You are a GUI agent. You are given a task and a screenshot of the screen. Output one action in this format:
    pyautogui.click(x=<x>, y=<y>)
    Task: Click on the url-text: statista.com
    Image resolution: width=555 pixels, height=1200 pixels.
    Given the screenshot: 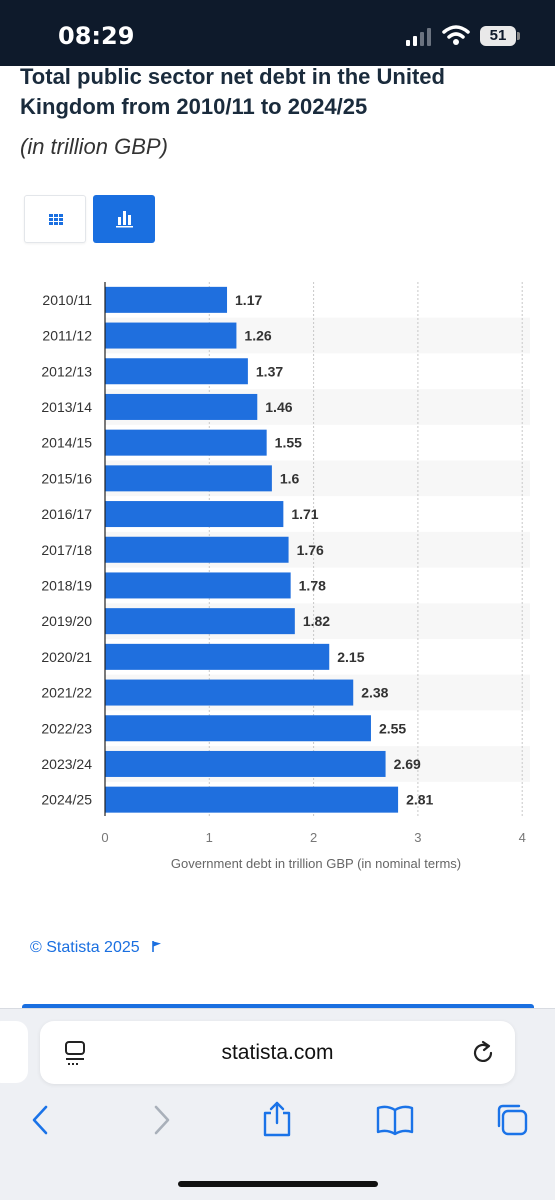 What is the action you would take?
    pyautogui.click(x=277, y=1052)
    